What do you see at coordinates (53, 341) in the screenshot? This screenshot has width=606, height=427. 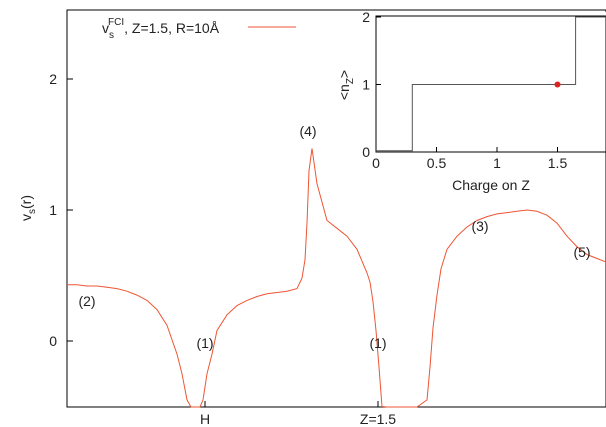 I see `main-y-tick-label: 0` at bounding box center [53, 341].